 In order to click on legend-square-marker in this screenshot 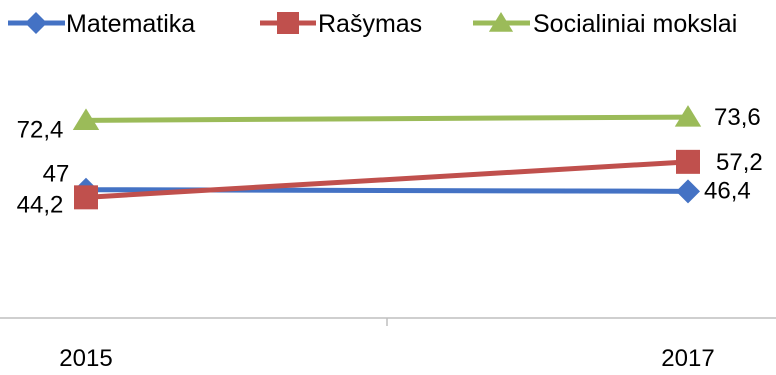, I will do `click(288, 23)`.